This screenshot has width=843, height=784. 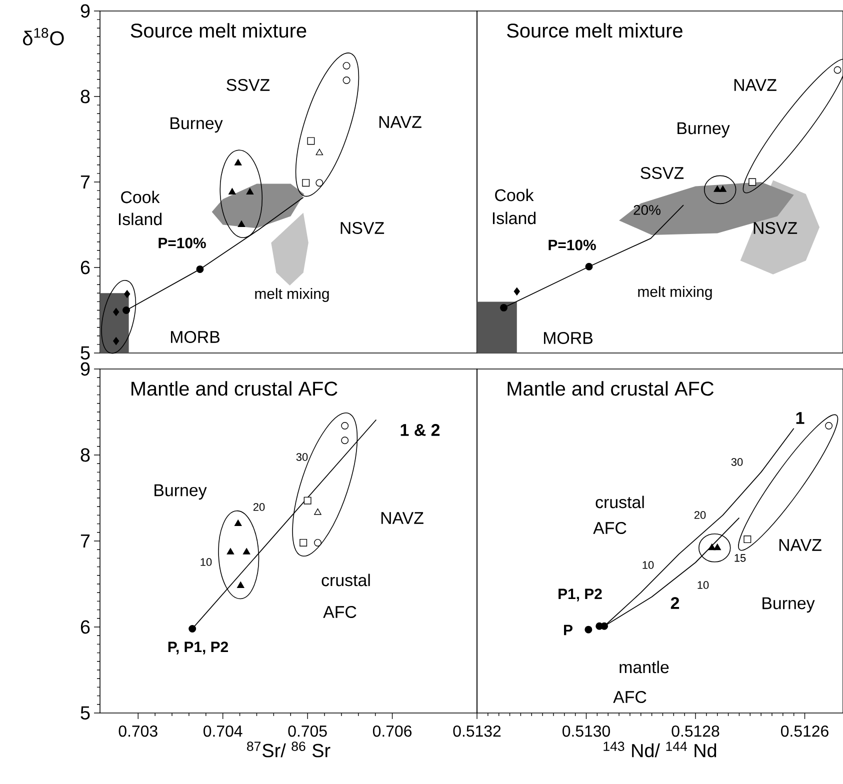 What do you see at coordinates (804, 731) in the screenshot?
I see `x-tick-label: 0.5126` at bounding box center [804, 731].